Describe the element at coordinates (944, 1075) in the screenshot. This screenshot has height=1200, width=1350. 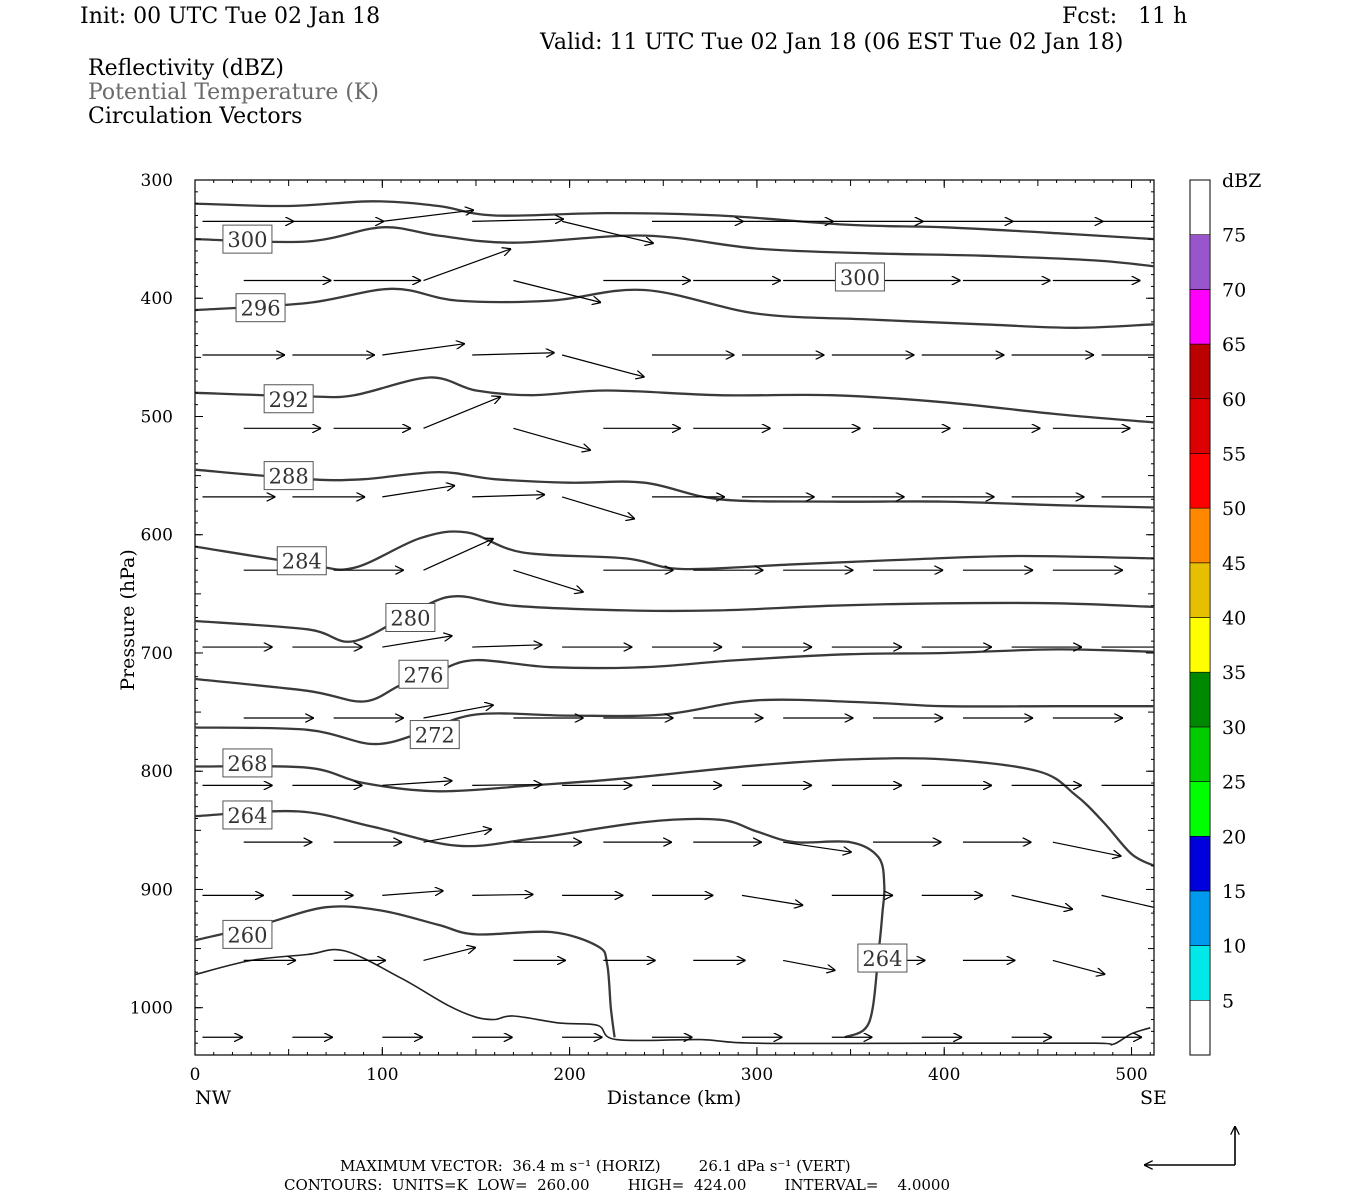
I see `x-tick-label: 400` at that location.